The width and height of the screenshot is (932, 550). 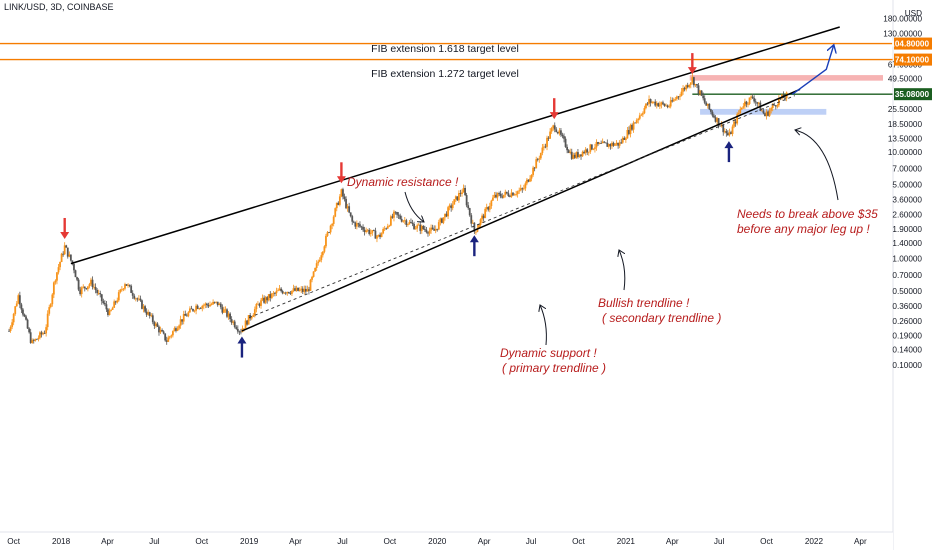 I want to click on time-tick-label: Oct, so click(x=389, y=541).